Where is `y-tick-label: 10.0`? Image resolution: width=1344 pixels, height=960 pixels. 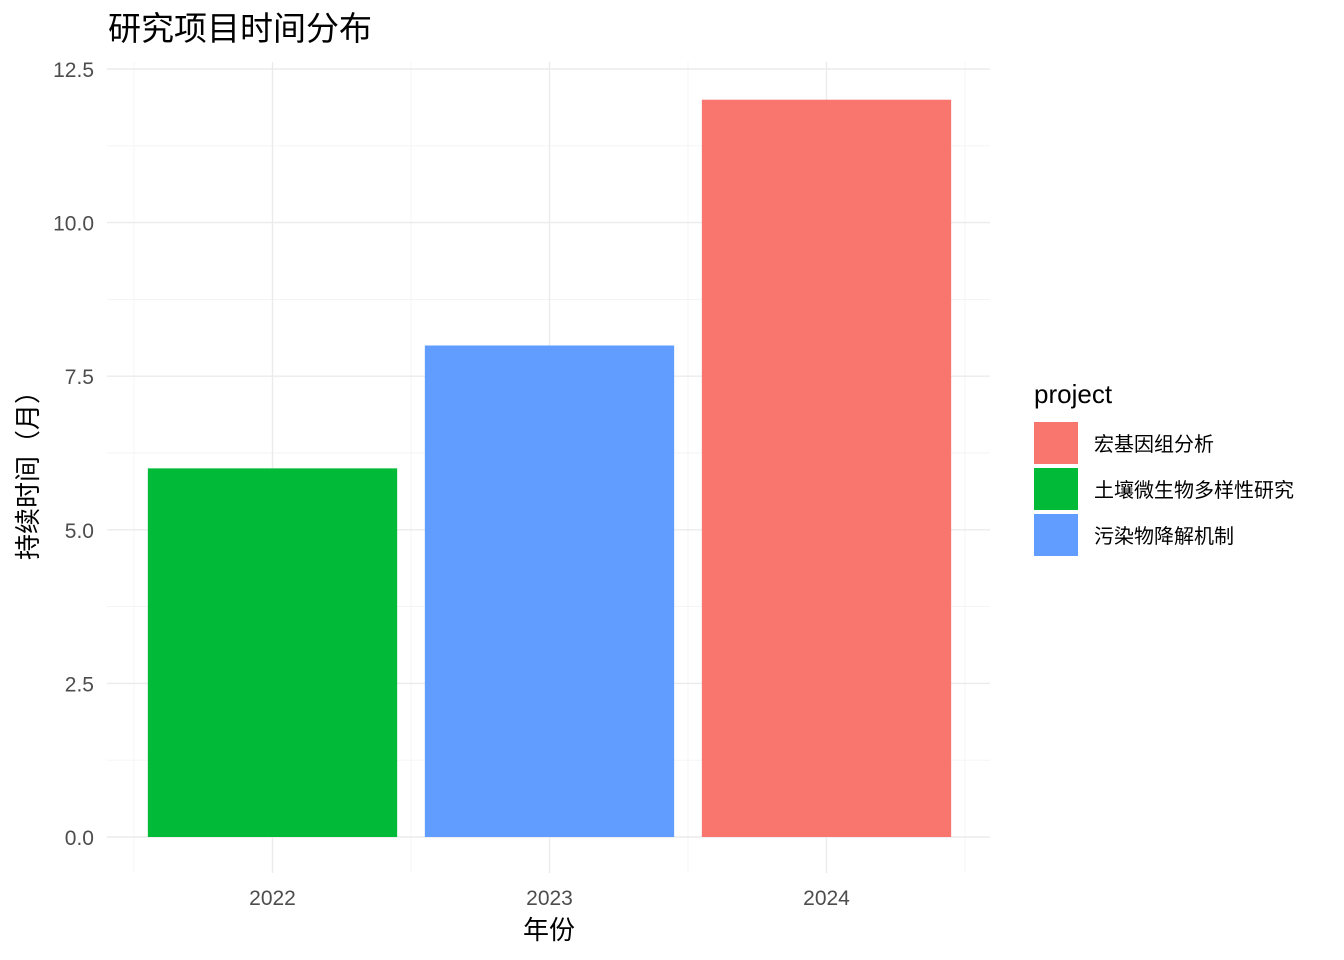 y-tick-label: 10.0 is located at coordinates (73, 224).